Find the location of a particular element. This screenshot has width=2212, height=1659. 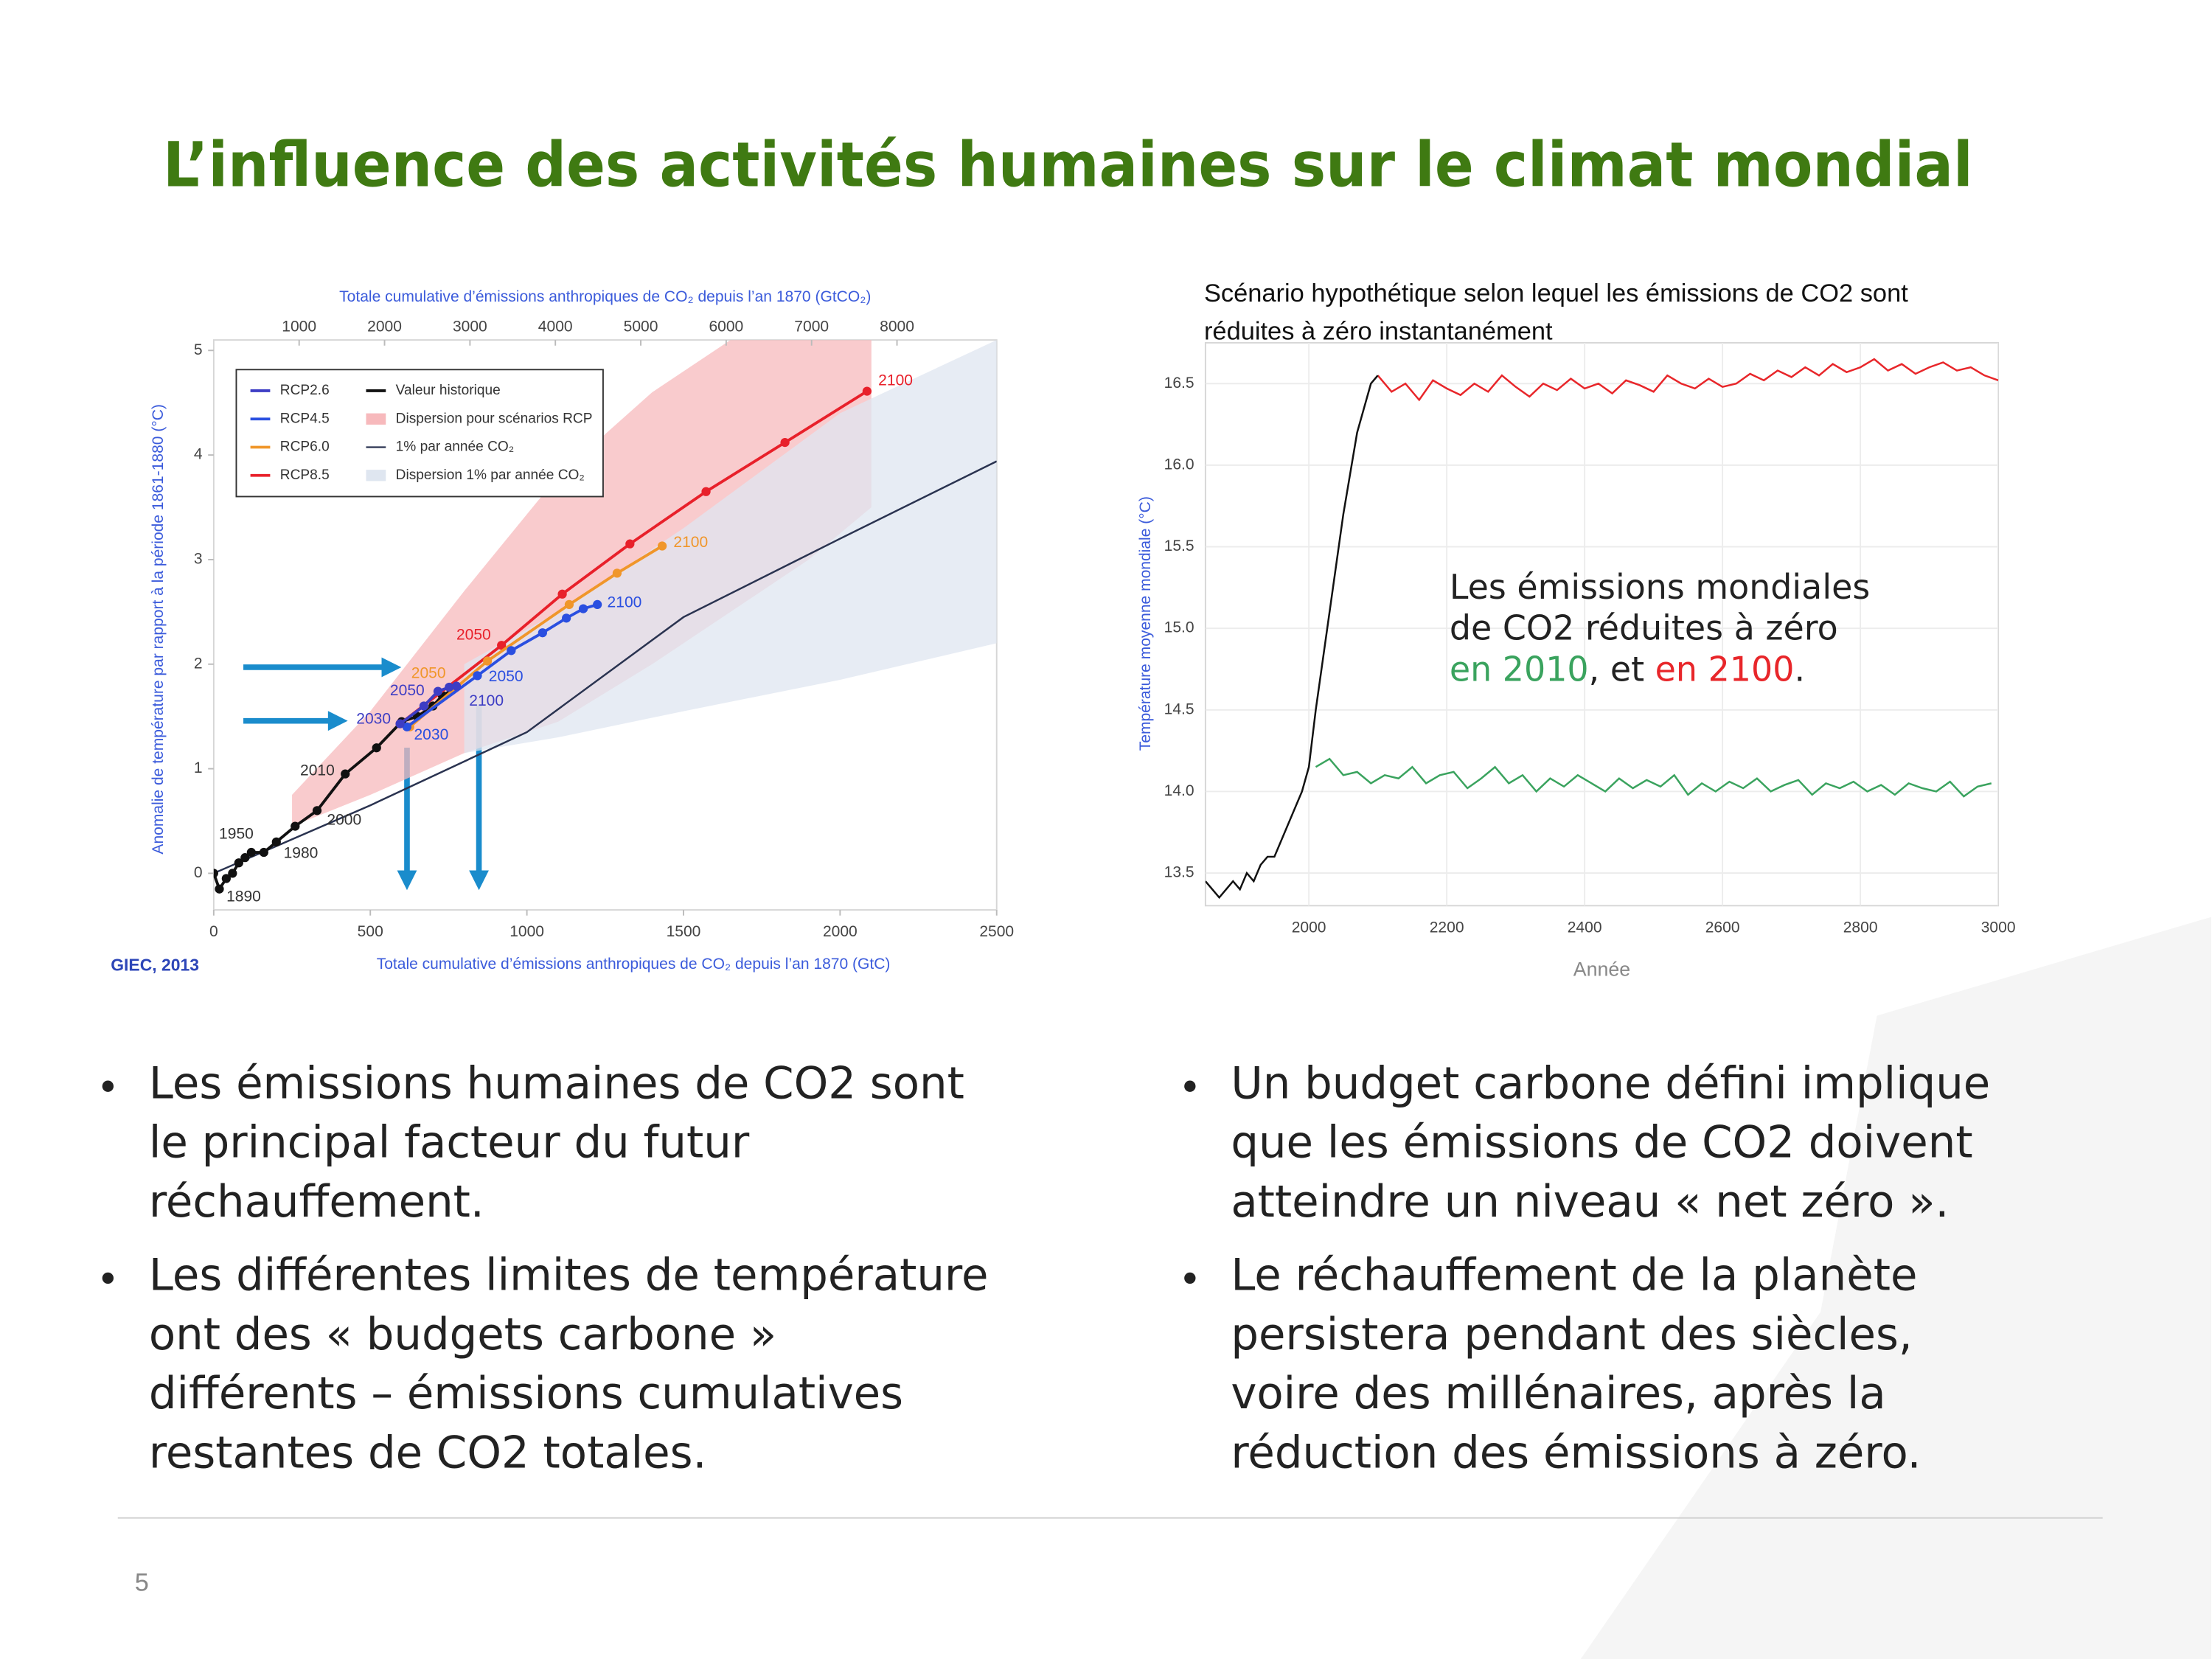

x-tick-label: 2400 is located at coordinates (1585, 927).